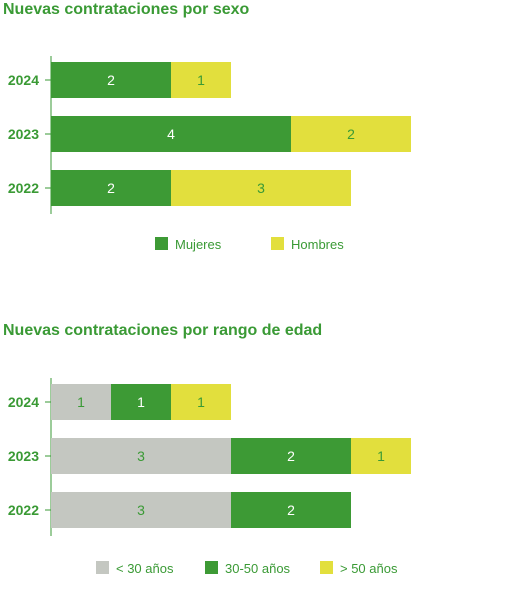  I want to click on bar-sexo-2023-s1, so click(351, 134).